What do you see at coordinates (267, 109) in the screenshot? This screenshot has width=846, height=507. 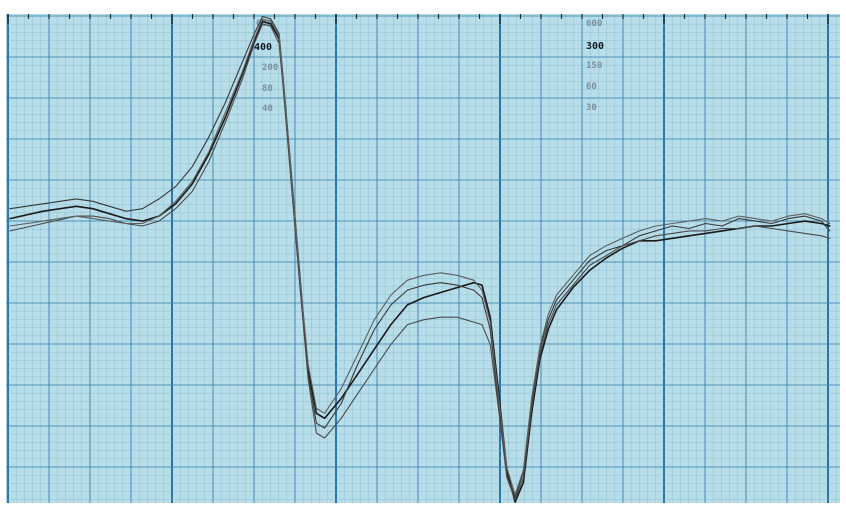 I see `scale-label-left-40: 40` at bounding box center [267, 109].